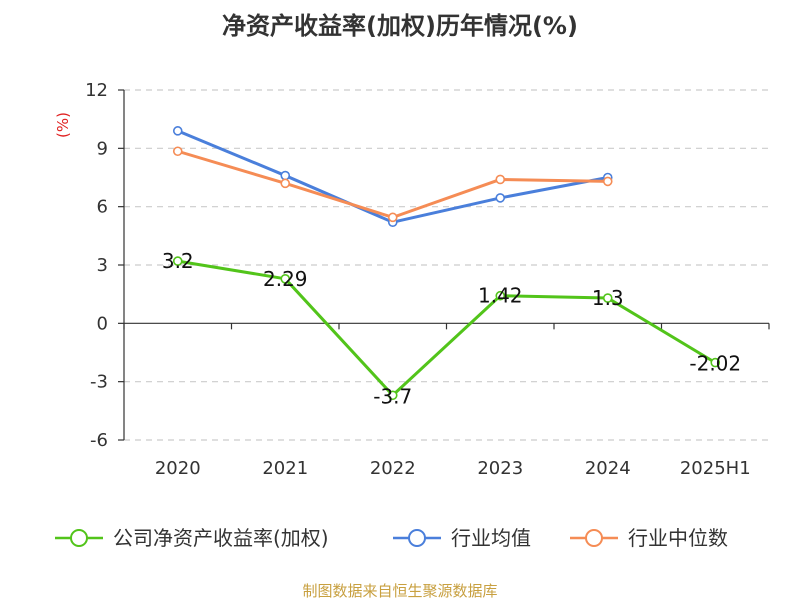  Describe the element at coordinates (393, 468) in the screenshot. I see `x-tick-label: 2022` at that location.